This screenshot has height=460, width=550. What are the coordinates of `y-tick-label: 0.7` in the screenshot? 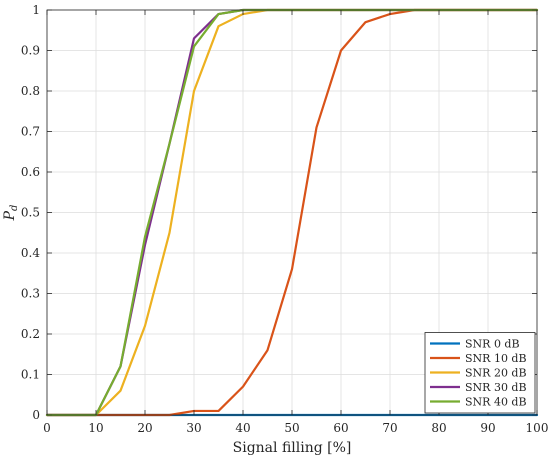 It's located at (30, 132).